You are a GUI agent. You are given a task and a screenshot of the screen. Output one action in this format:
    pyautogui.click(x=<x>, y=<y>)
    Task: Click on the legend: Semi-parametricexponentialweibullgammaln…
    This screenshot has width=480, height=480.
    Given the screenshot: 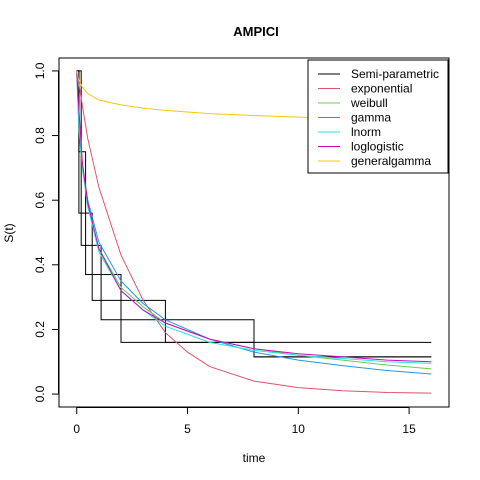 What is the action you would take?
    pyautogui.click(x=378, y=116)
    